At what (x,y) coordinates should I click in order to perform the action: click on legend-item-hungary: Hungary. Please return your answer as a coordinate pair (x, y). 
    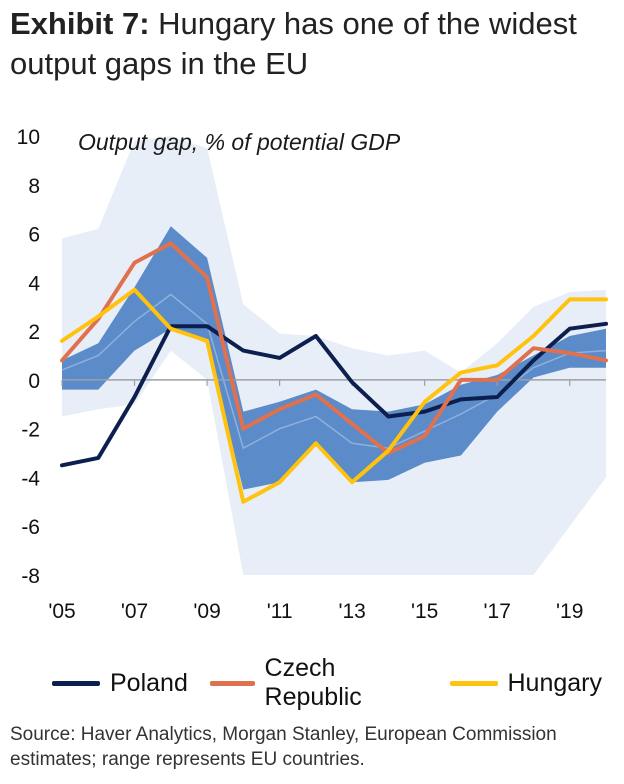
    Looking at the image, I should click on (526, 683).